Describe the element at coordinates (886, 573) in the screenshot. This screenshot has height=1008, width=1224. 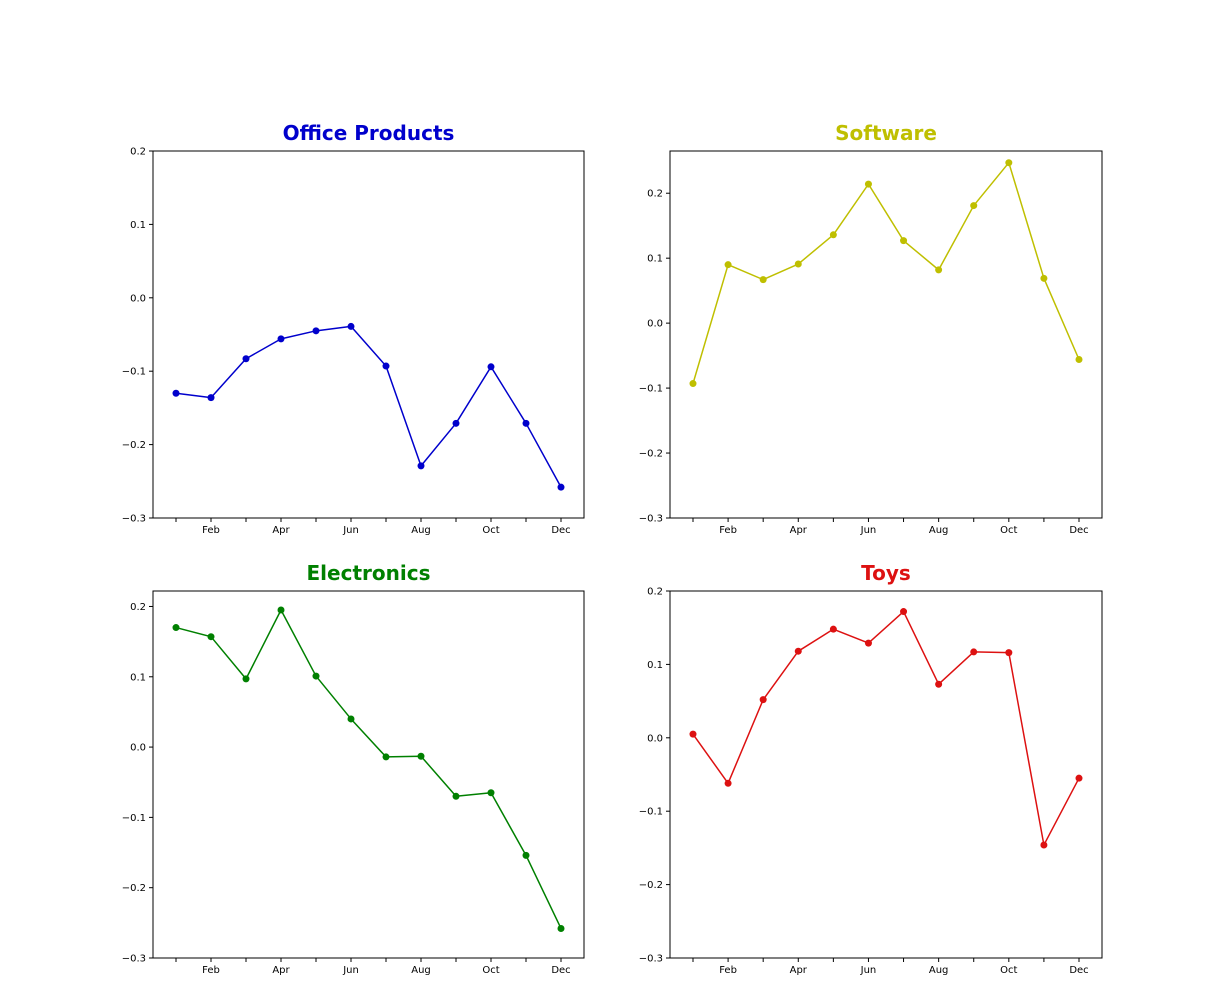
I see `subplot-title: Toys` at that location.